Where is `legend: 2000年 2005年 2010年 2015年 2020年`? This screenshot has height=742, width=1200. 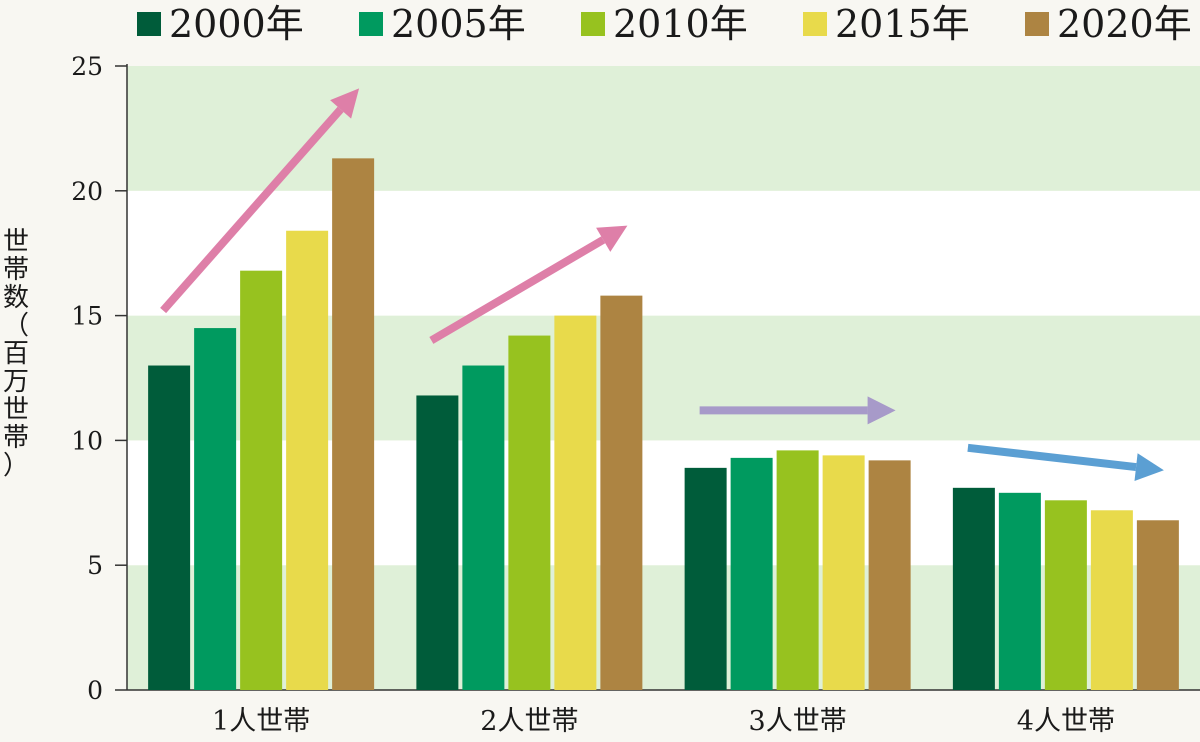
legend: 2000年 2005年 2010年 2015年 2020年 is located at coordinates (664, 24).